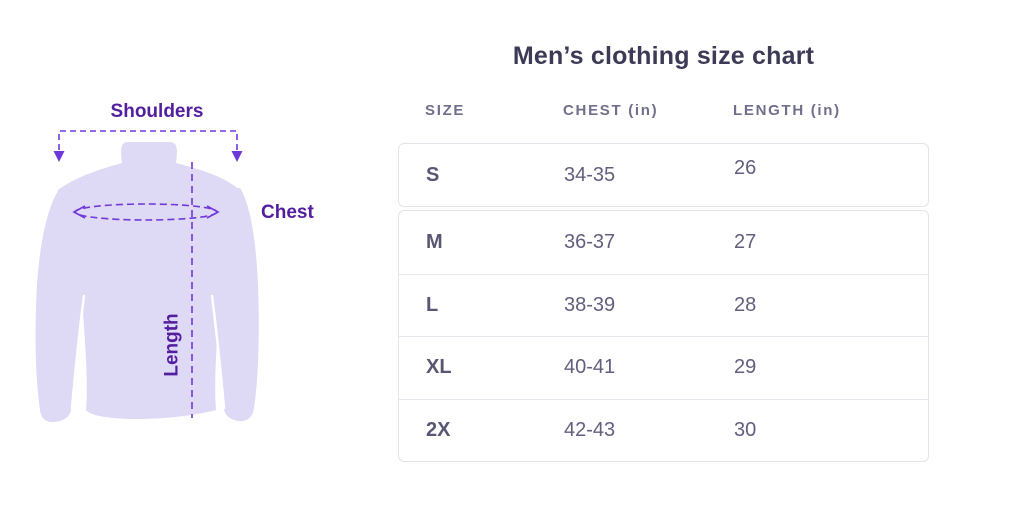 The width and height of the screenshot is (1024, 514). I want to click on shoulders-measure-line, so click(148, 146).